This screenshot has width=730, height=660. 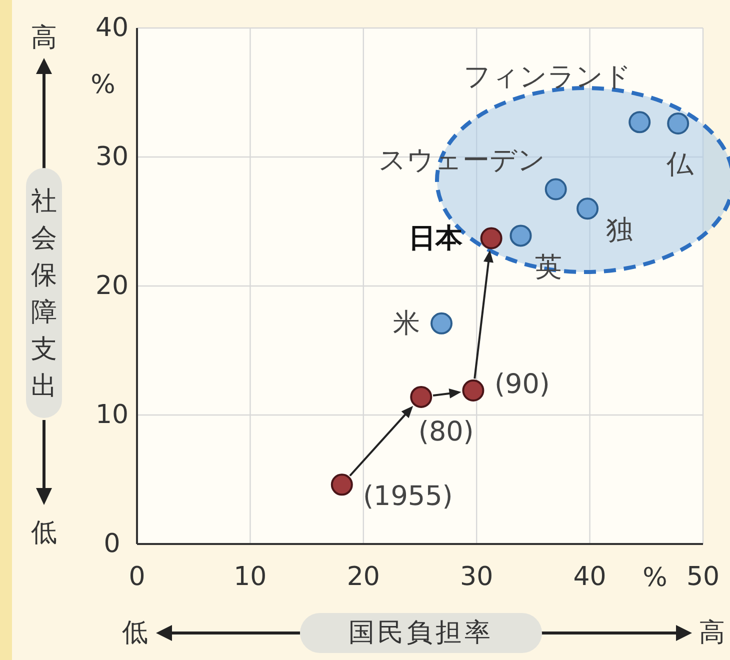 I want to click on x-axis-title: 国民負担率, so click(x=421, y=633).